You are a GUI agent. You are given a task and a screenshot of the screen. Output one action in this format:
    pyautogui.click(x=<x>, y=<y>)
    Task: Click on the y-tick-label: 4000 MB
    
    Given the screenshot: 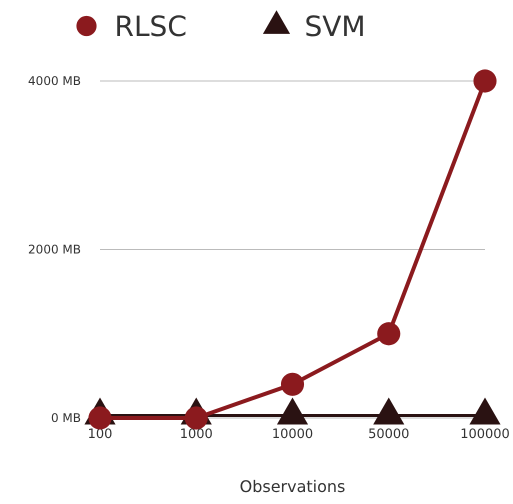 What is the action you would take?
    pyautogui.click(x=54, y=81)
    